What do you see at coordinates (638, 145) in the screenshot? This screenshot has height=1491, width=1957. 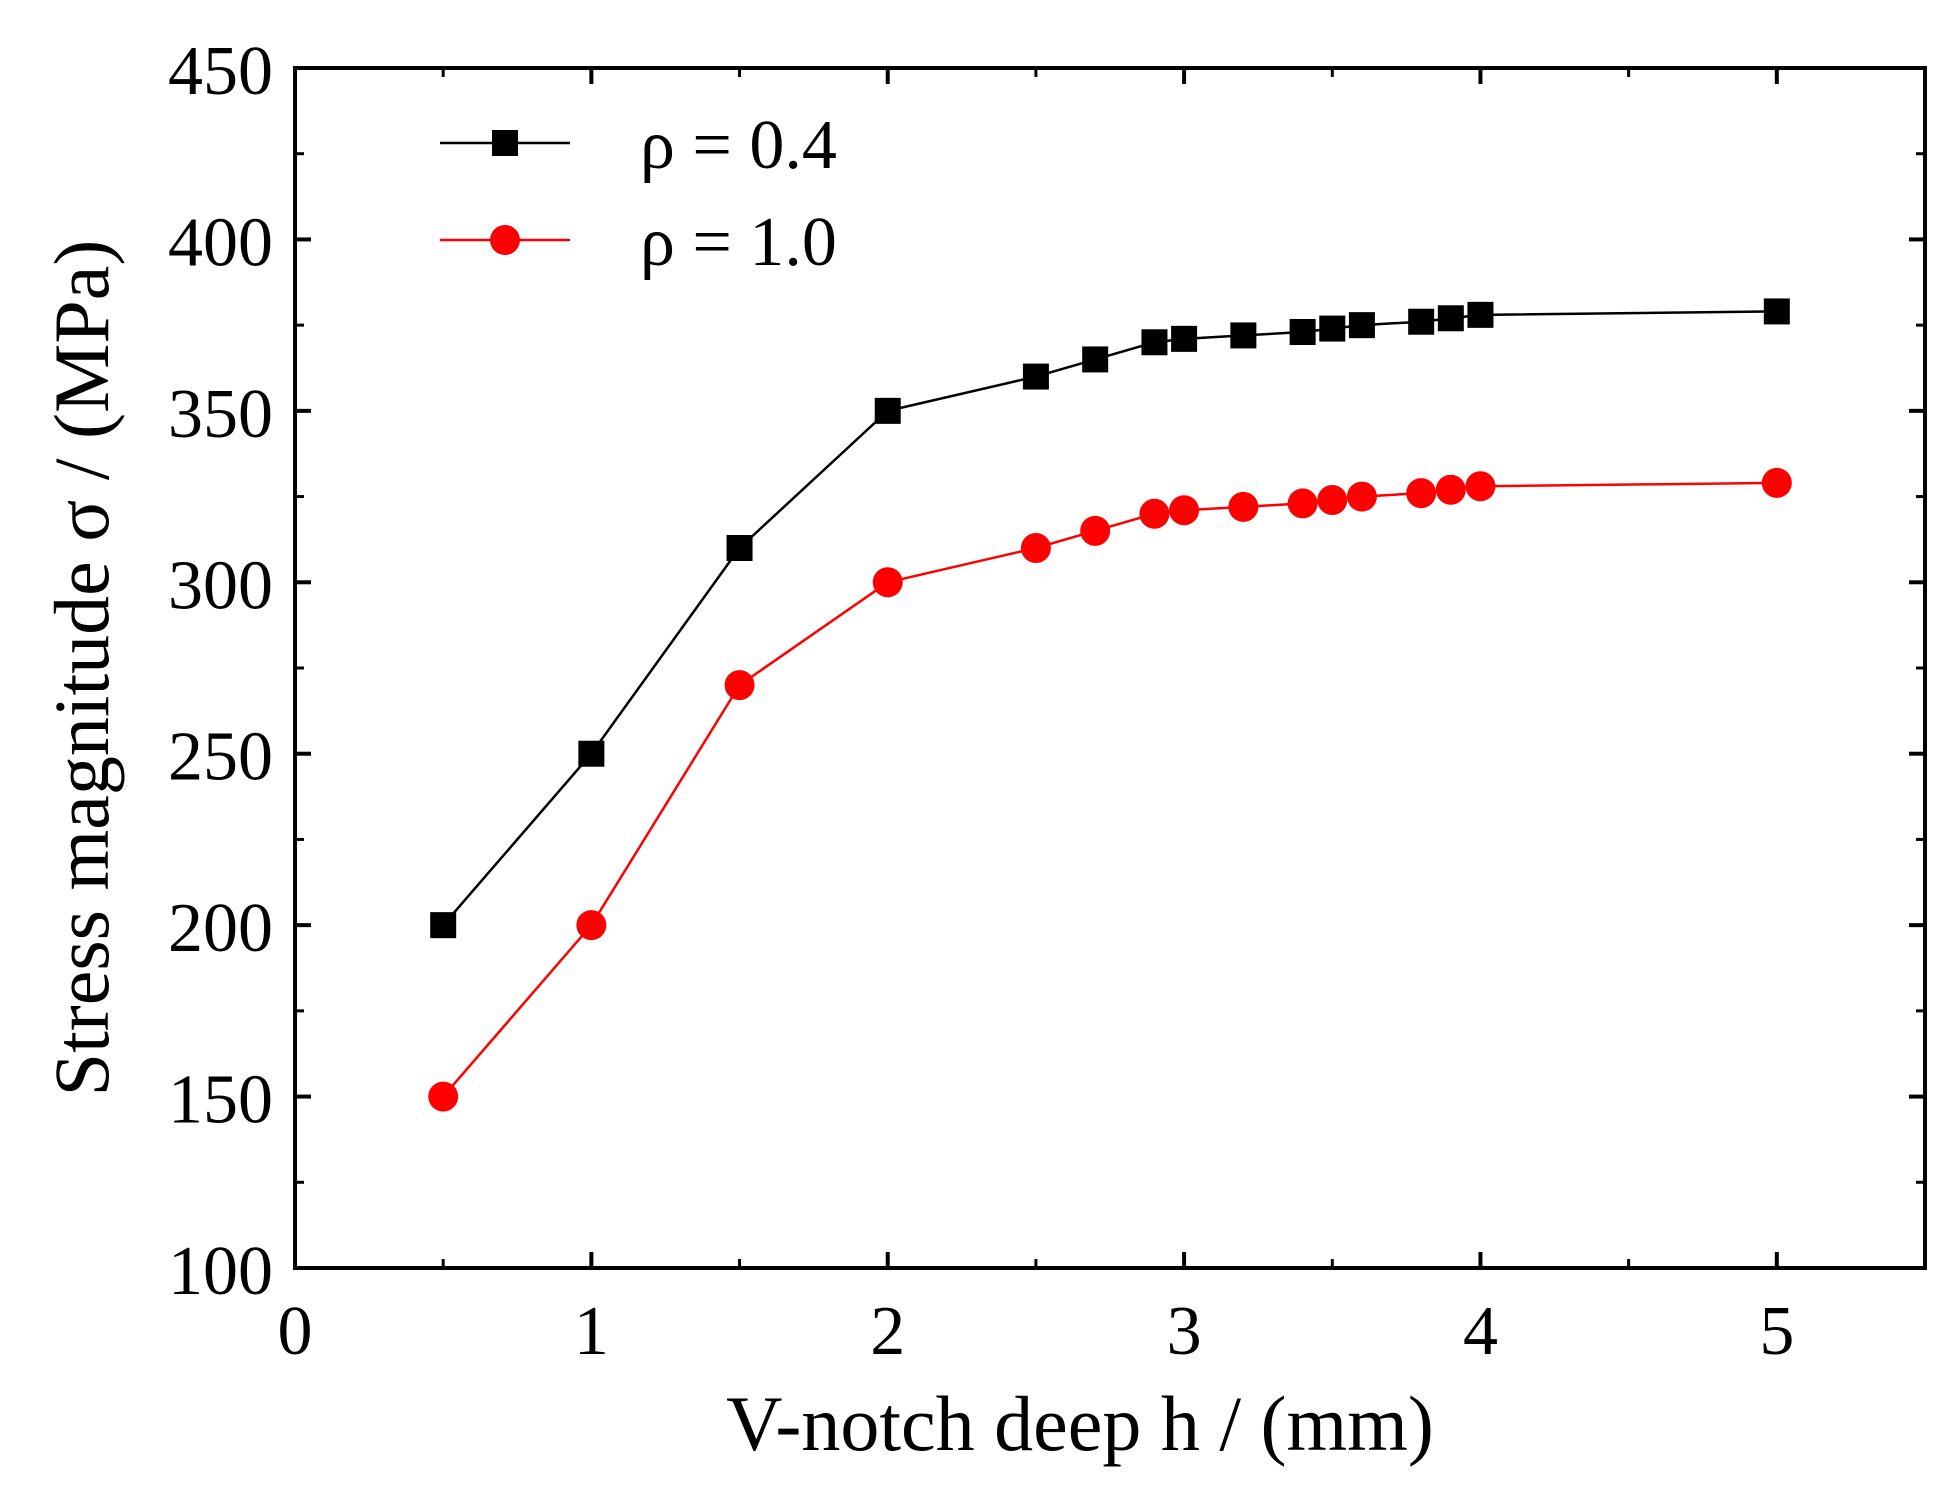 I see `legend-item-1: ρ = 0.4` at bounding box center [638, 145].